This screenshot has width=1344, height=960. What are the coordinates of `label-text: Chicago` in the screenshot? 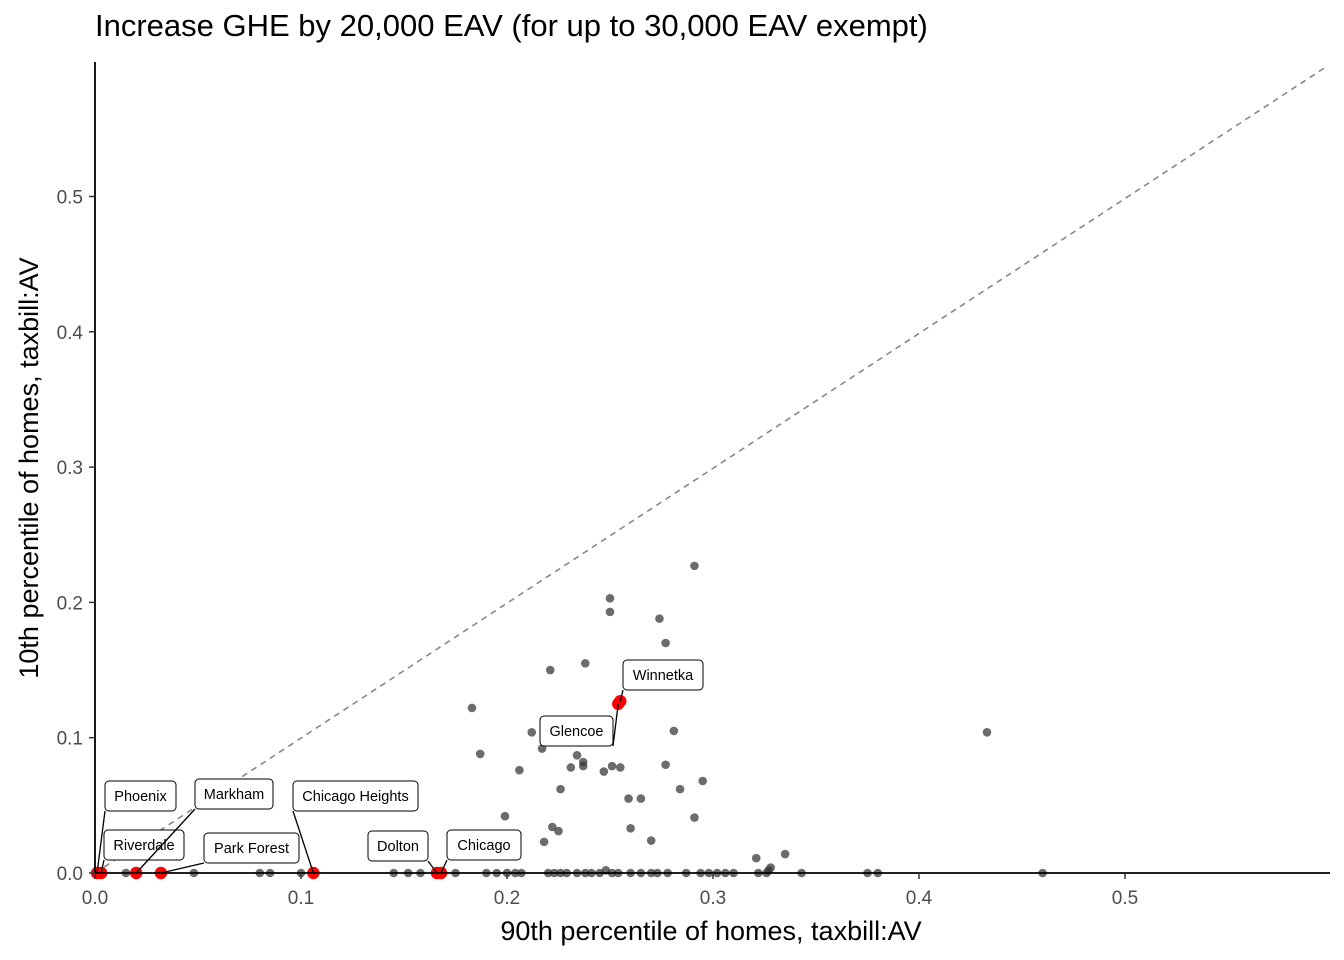 It's located at (483, 846).